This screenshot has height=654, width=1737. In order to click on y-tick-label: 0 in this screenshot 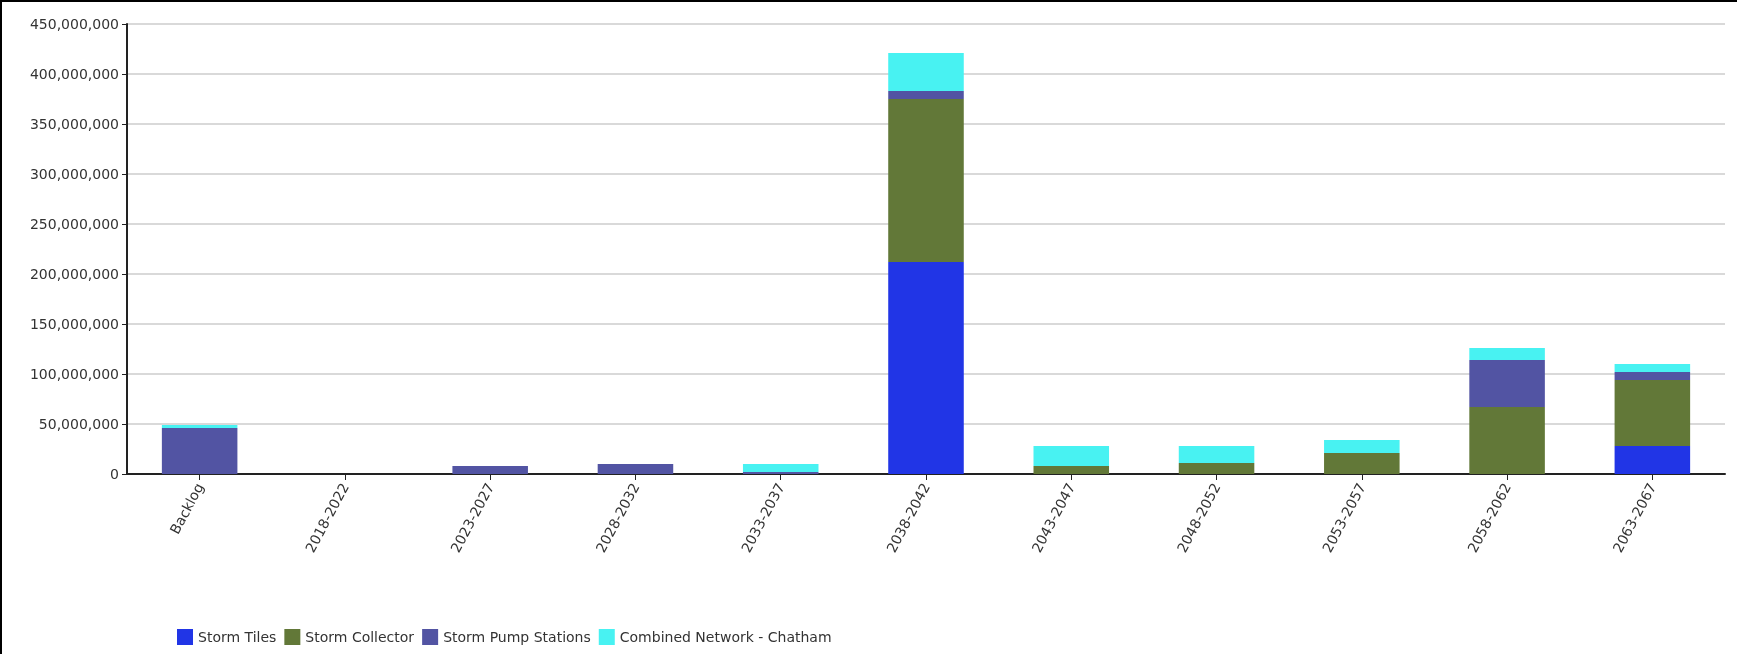, I will do `click(114, 474)`.